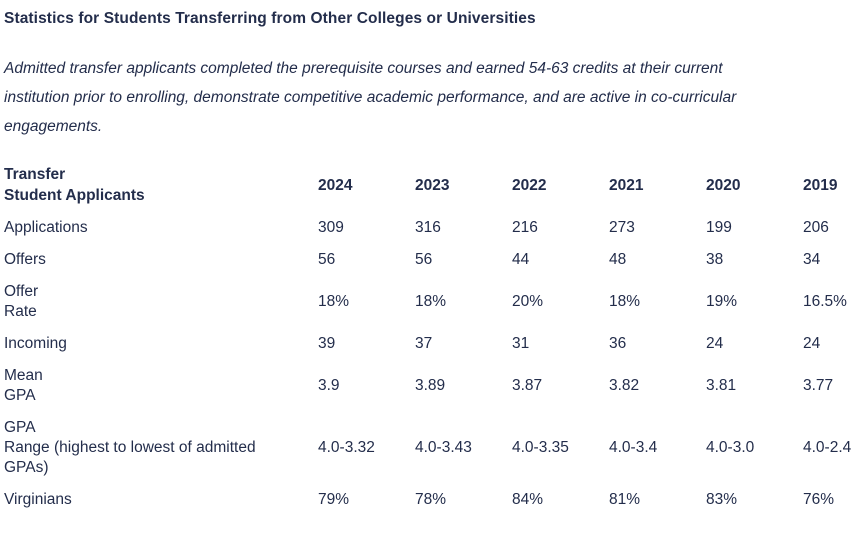 The image size is (866, 555). I want to click on cell-value: 4.0-3.43, so click(443, 447).